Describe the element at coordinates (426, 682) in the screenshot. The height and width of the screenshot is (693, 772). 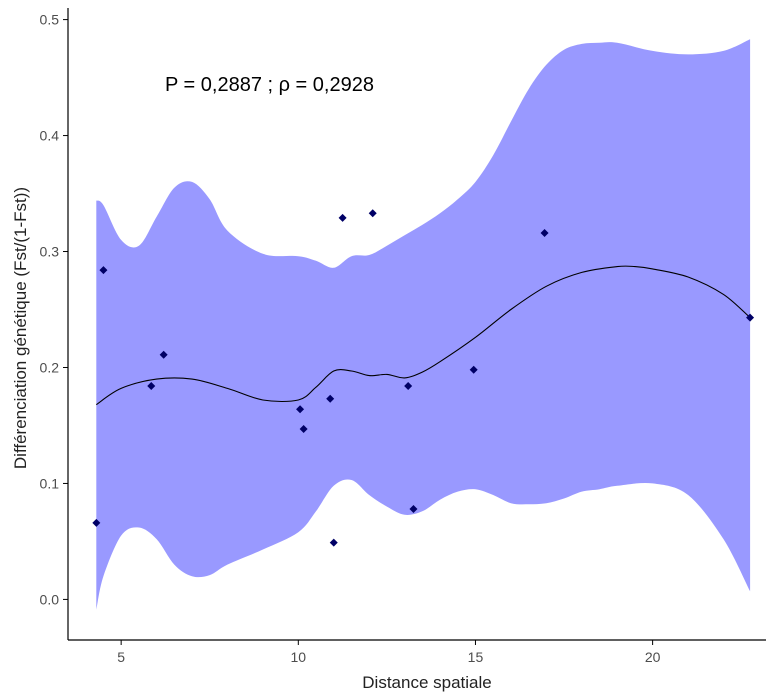
I see `x-axis-title: Distance spatiale` at that location.